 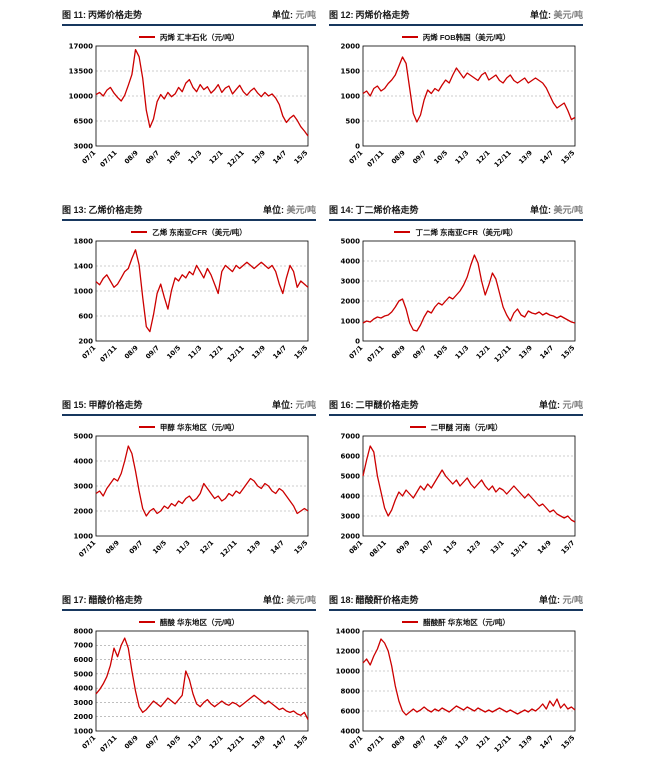 I want to click on chart-legend: 醋酸 华东地区（元/吨）, so click(x=189, y=622).